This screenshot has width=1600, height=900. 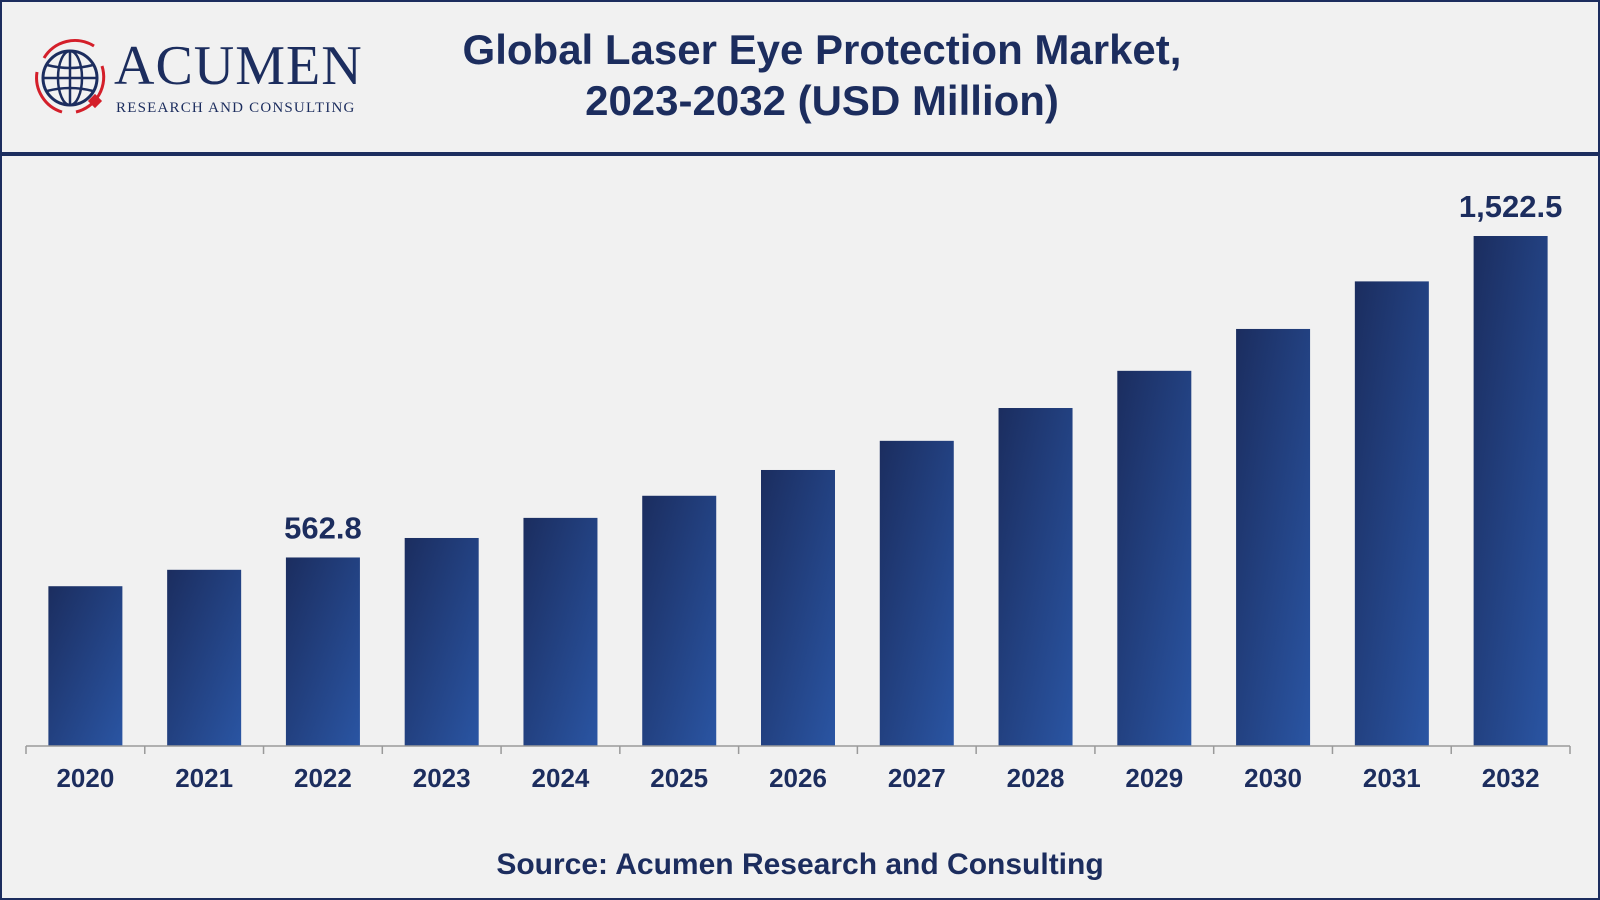 I want to click on bar-2031, so click(x=1391, y=513).